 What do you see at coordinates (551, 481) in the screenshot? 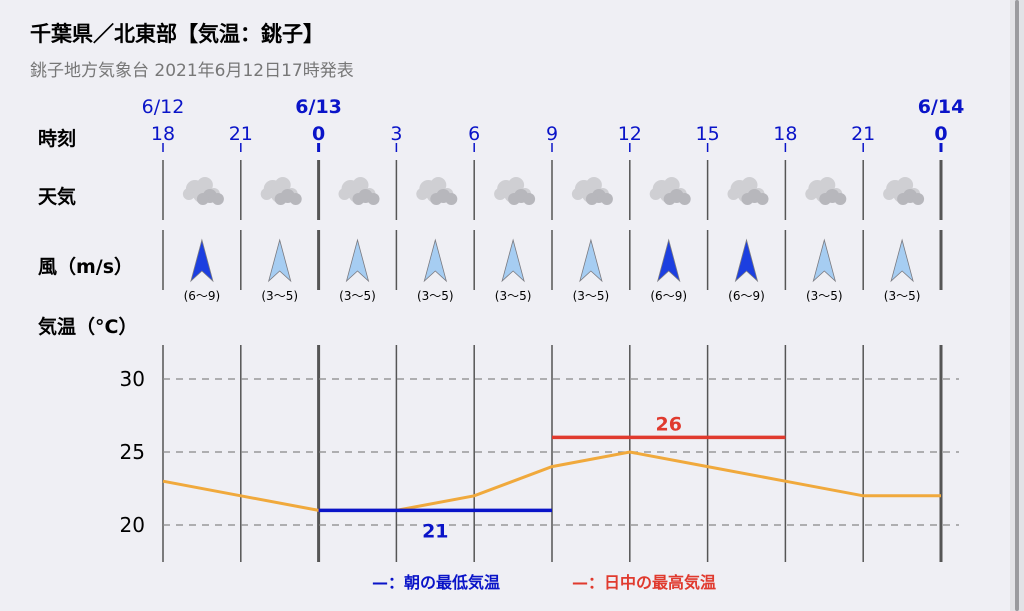
I see `temperature-line` at bounding box center [551, 481].